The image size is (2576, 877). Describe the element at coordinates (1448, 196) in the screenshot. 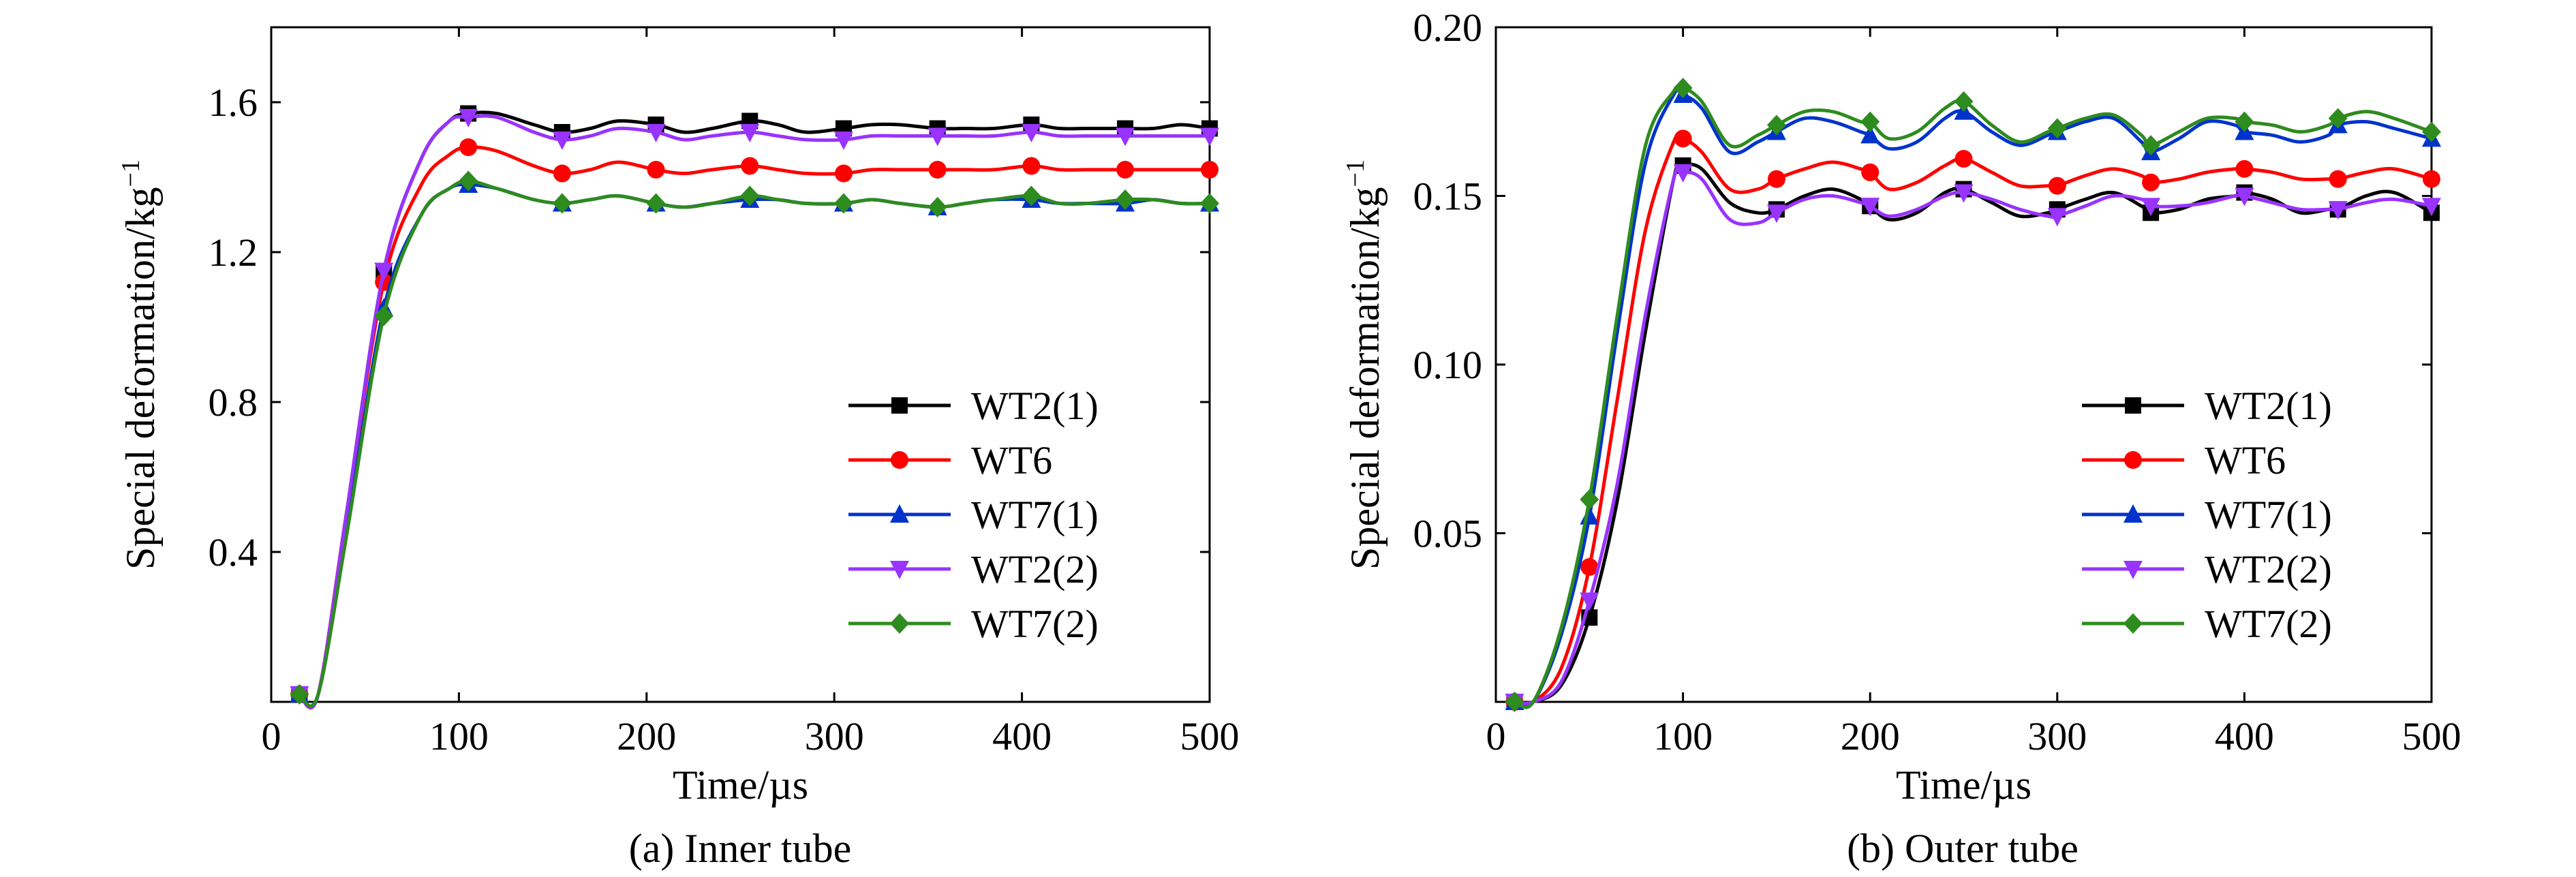

I see `y-tick-label: 0.15` at that location.